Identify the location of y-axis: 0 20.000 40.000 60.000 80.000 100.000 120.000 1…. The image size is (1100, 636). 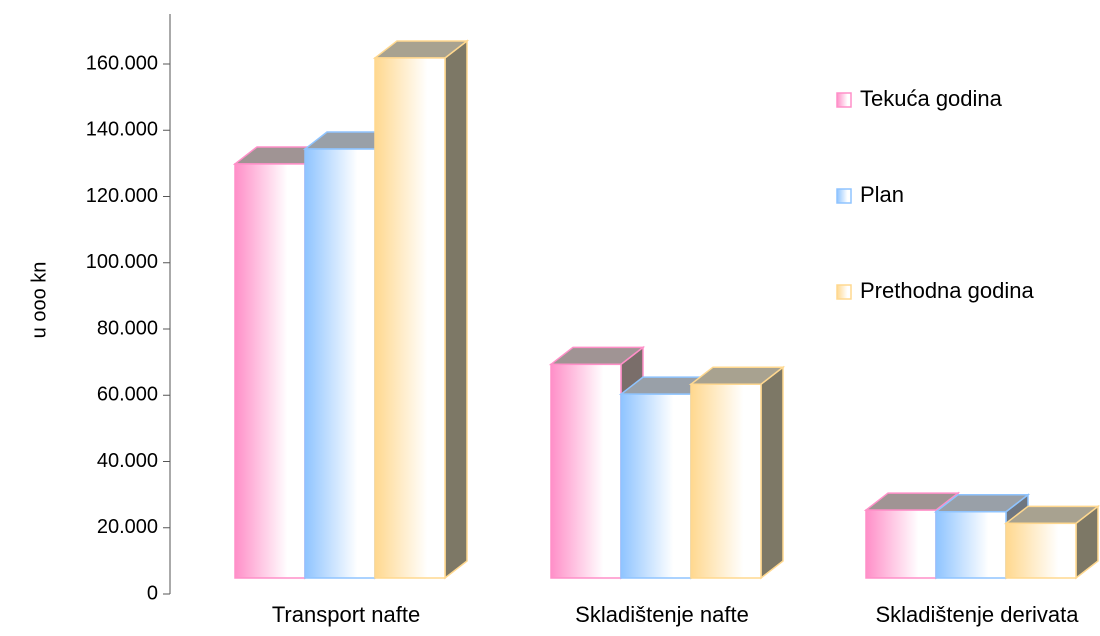
(128, 309).